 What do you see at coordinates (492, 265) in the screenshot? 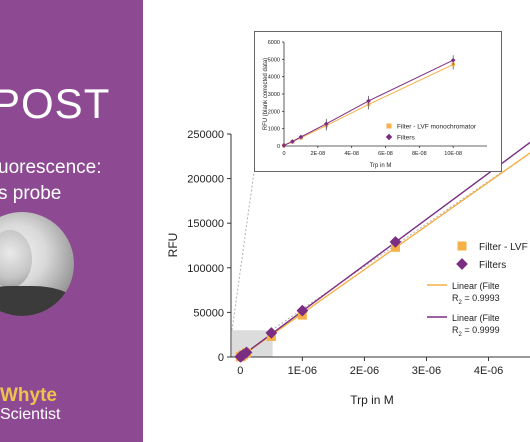
I see `legend-label: Filters` at bounding box center [492, 265].